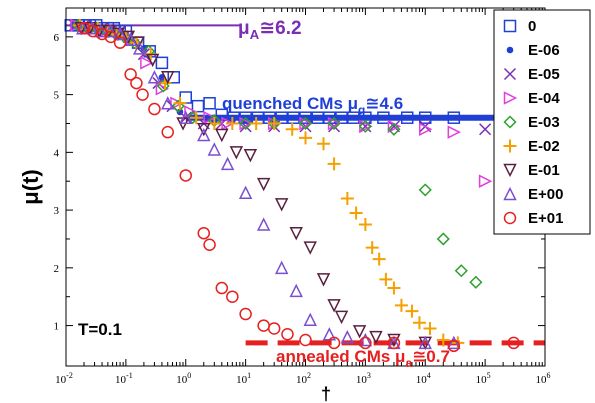 This screenshot has width=595, height=403. What do you see at coordinates (545, 194) in the screenshot?
I see `legend-label-7: E+00` at bounding box center [545, 194].